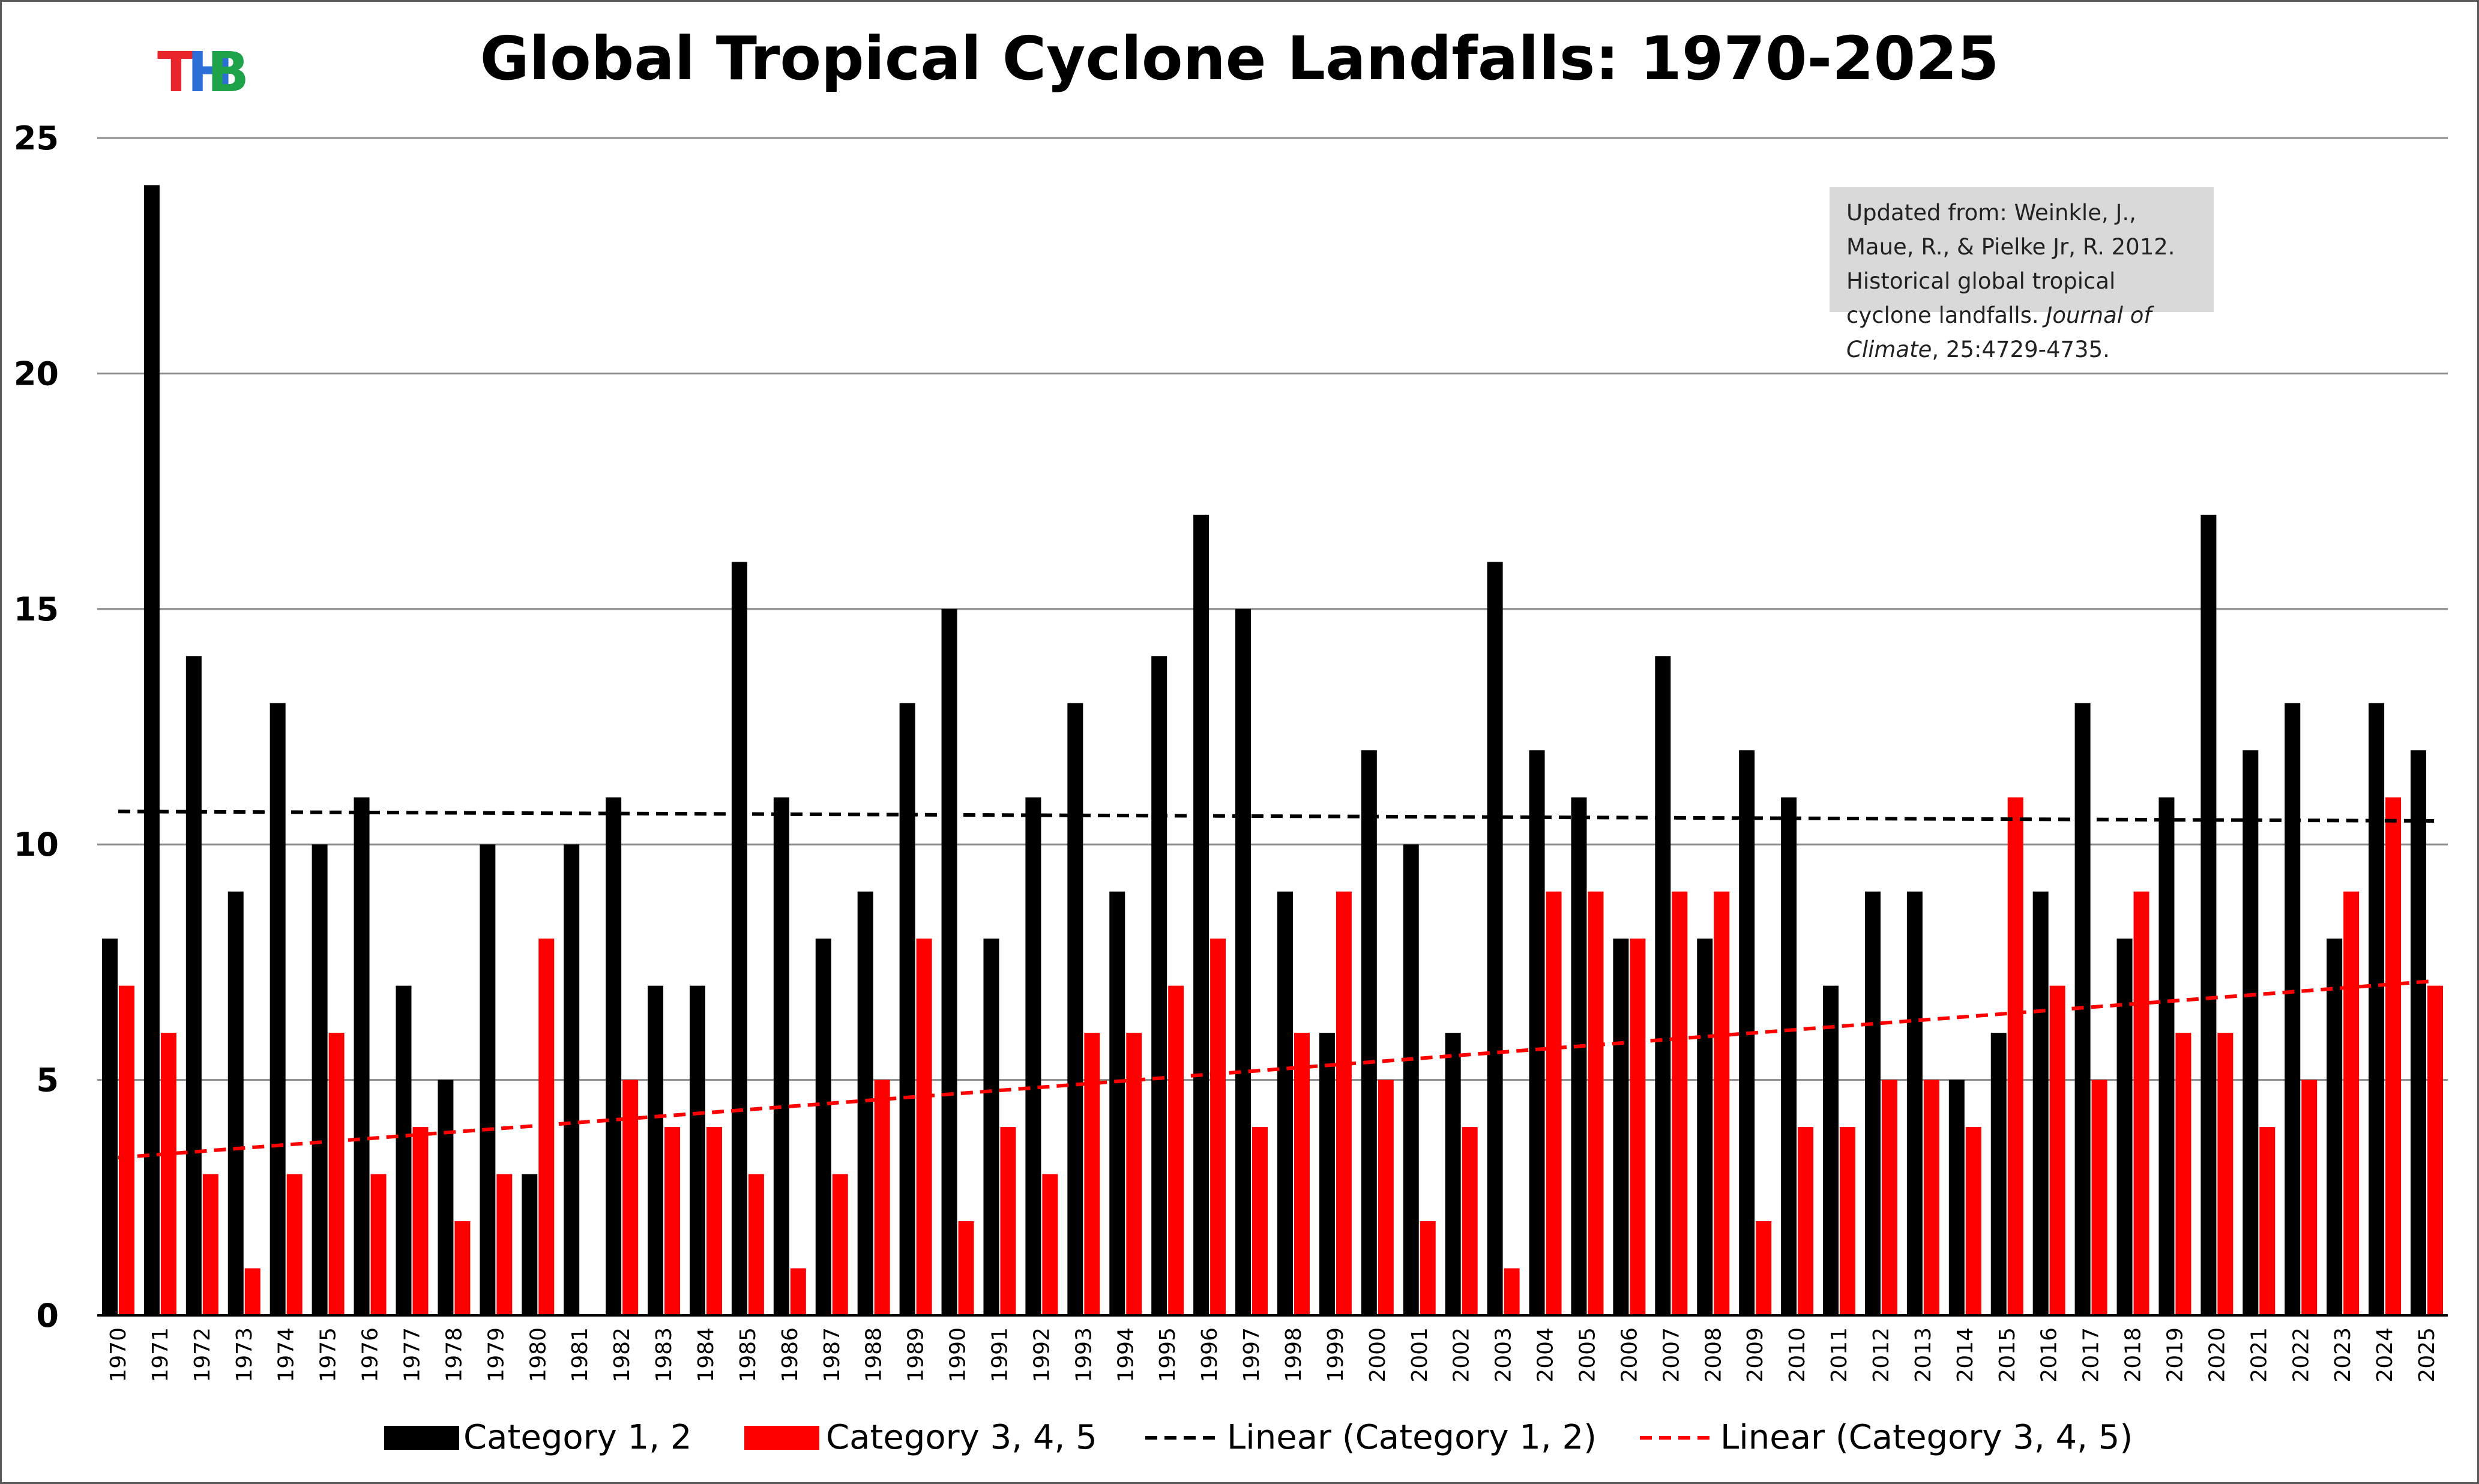 The height and width of the screenshot is (1484, 2479). Describe the element at coordinates (1041, 1355) in the screenshot. I see `x-tick-label: 1992` at that location.